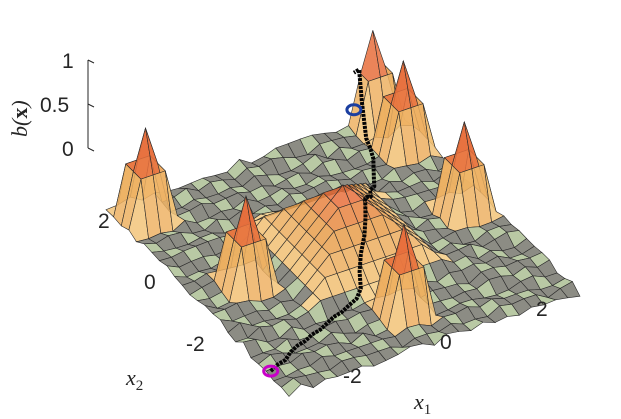 The image size is (621, 419). What do you see at coordinates (446, 342) in the screenshot?
I see `x-tick-label-0: 0` at bounding box center [446, 342].